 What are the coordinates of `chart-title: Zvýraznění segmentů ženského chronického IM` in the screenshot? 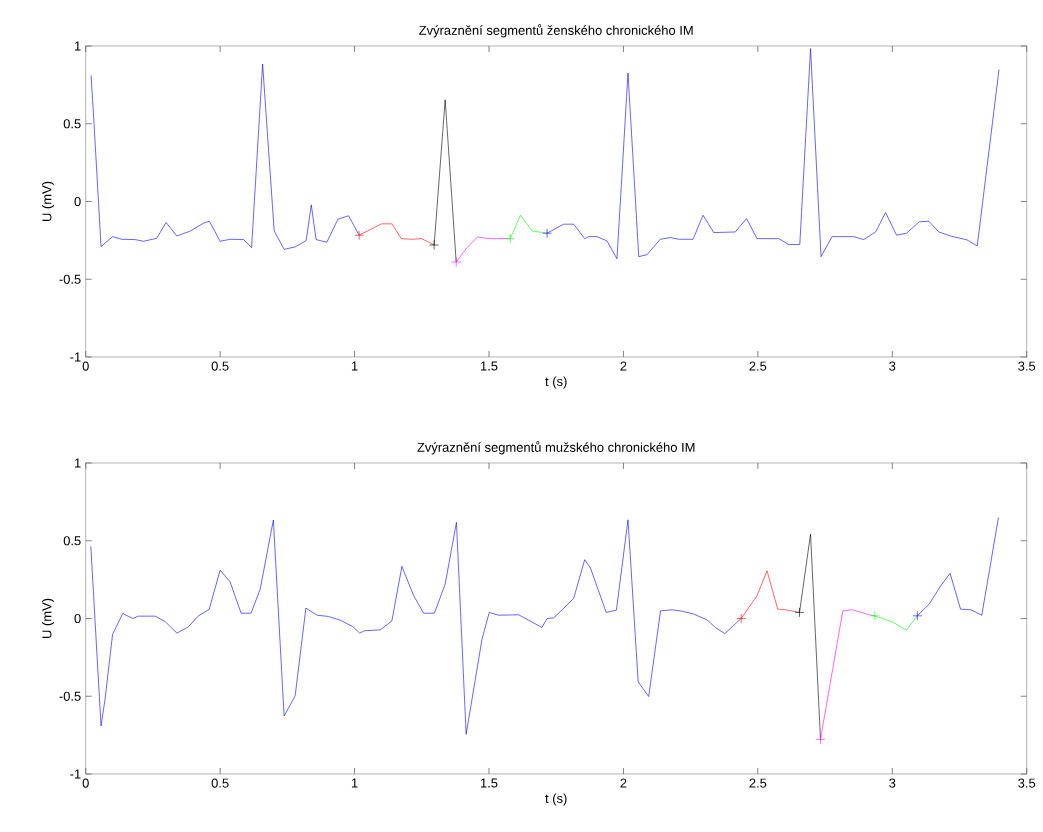 It's located at (556, 31).